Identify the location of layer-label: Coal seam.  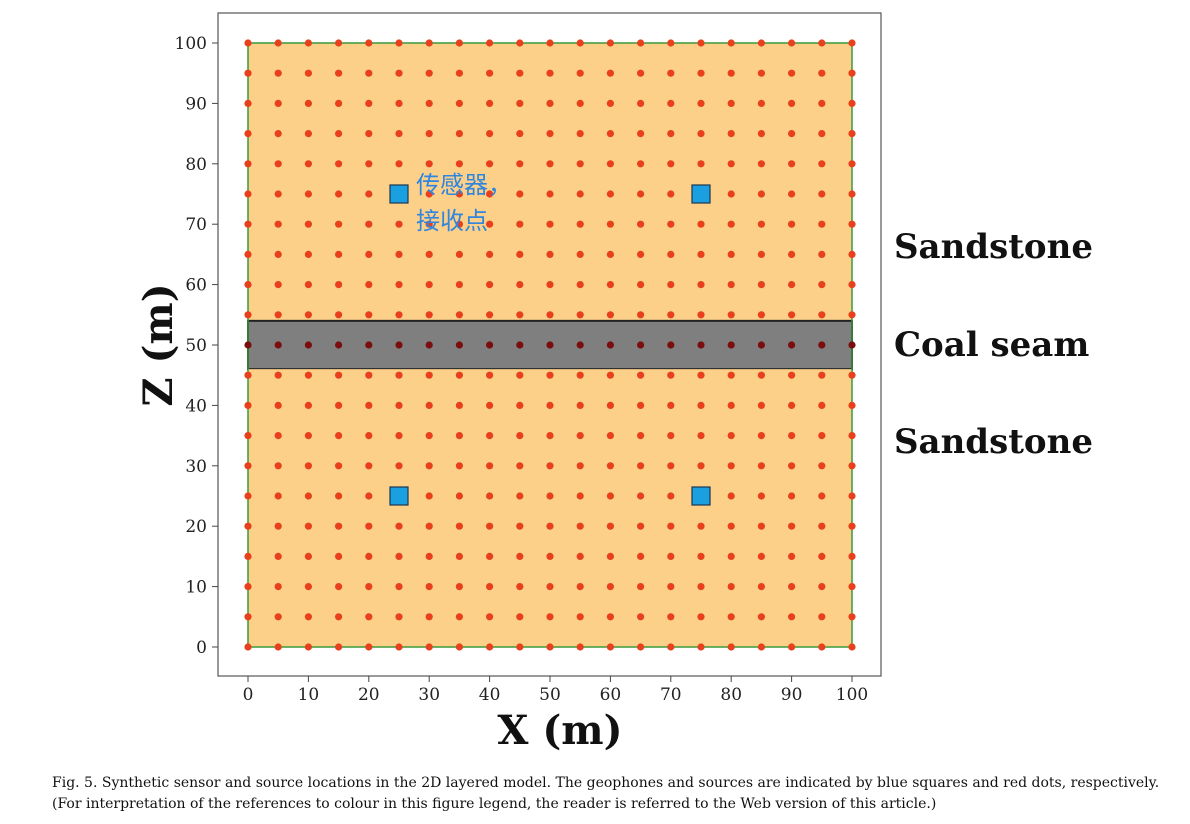
(991, 345).